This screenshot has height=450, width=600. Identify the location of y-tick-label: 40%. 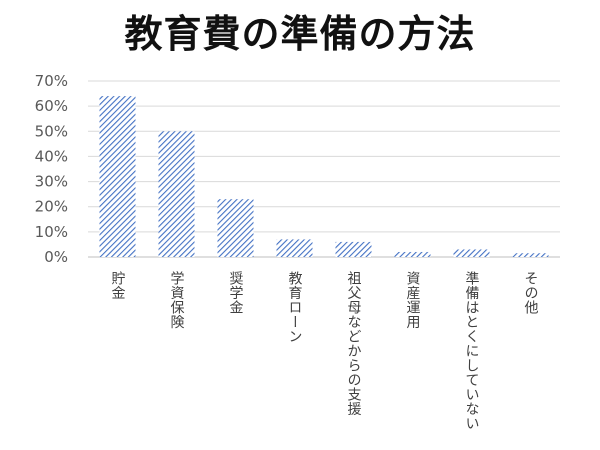
(51, 156).